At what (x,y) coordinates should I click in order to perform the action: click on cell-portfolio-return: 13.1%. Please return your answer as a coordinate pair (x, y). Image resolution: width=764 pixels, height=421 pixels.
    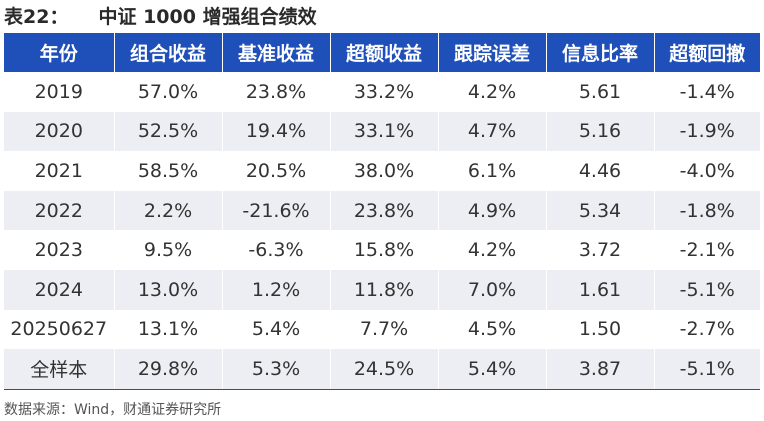
    Looking at the image, I should click on (168, 329).